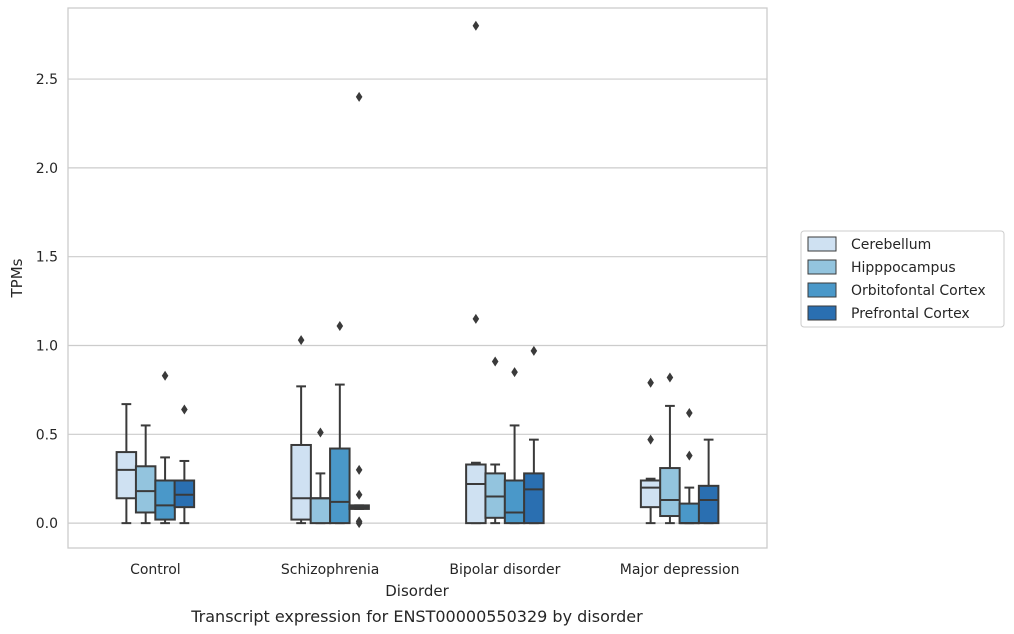 The height and width of the screenshot is (634, 1014). What do you see at coordinates (47, 347) in the screenshot?
I see `y-tick-label-2: 1.0` at bounding box center [47, 347].